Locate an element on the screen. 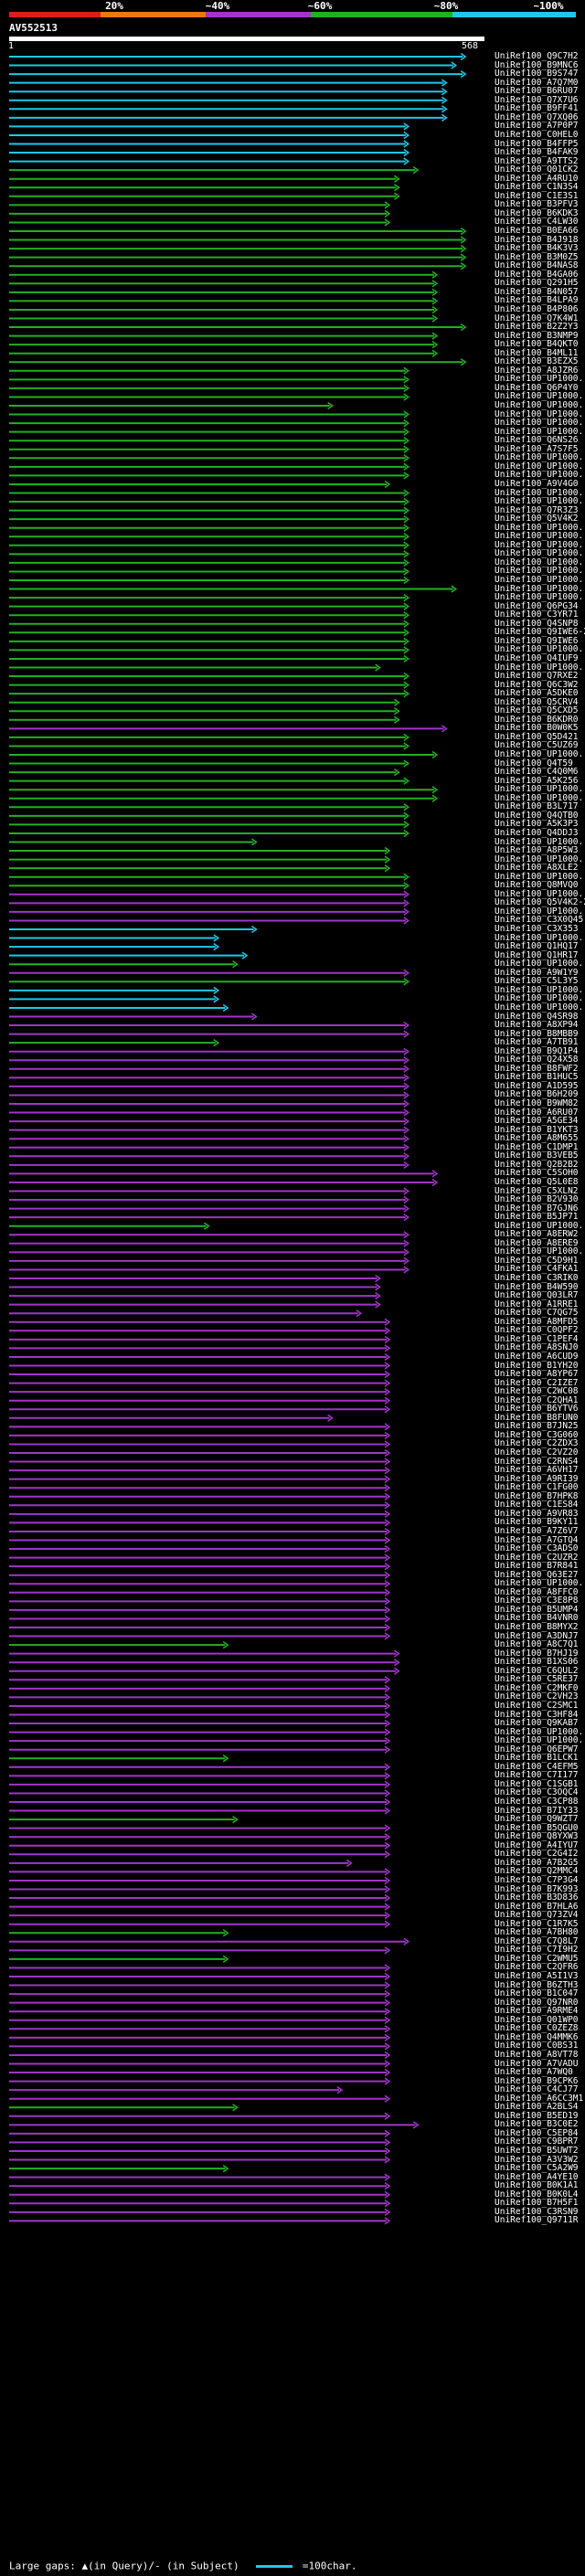 The width and height of the screenshot is (585, 2576). hit-label: UniRef100_B7R841 is located at coordinates (537, 1566).